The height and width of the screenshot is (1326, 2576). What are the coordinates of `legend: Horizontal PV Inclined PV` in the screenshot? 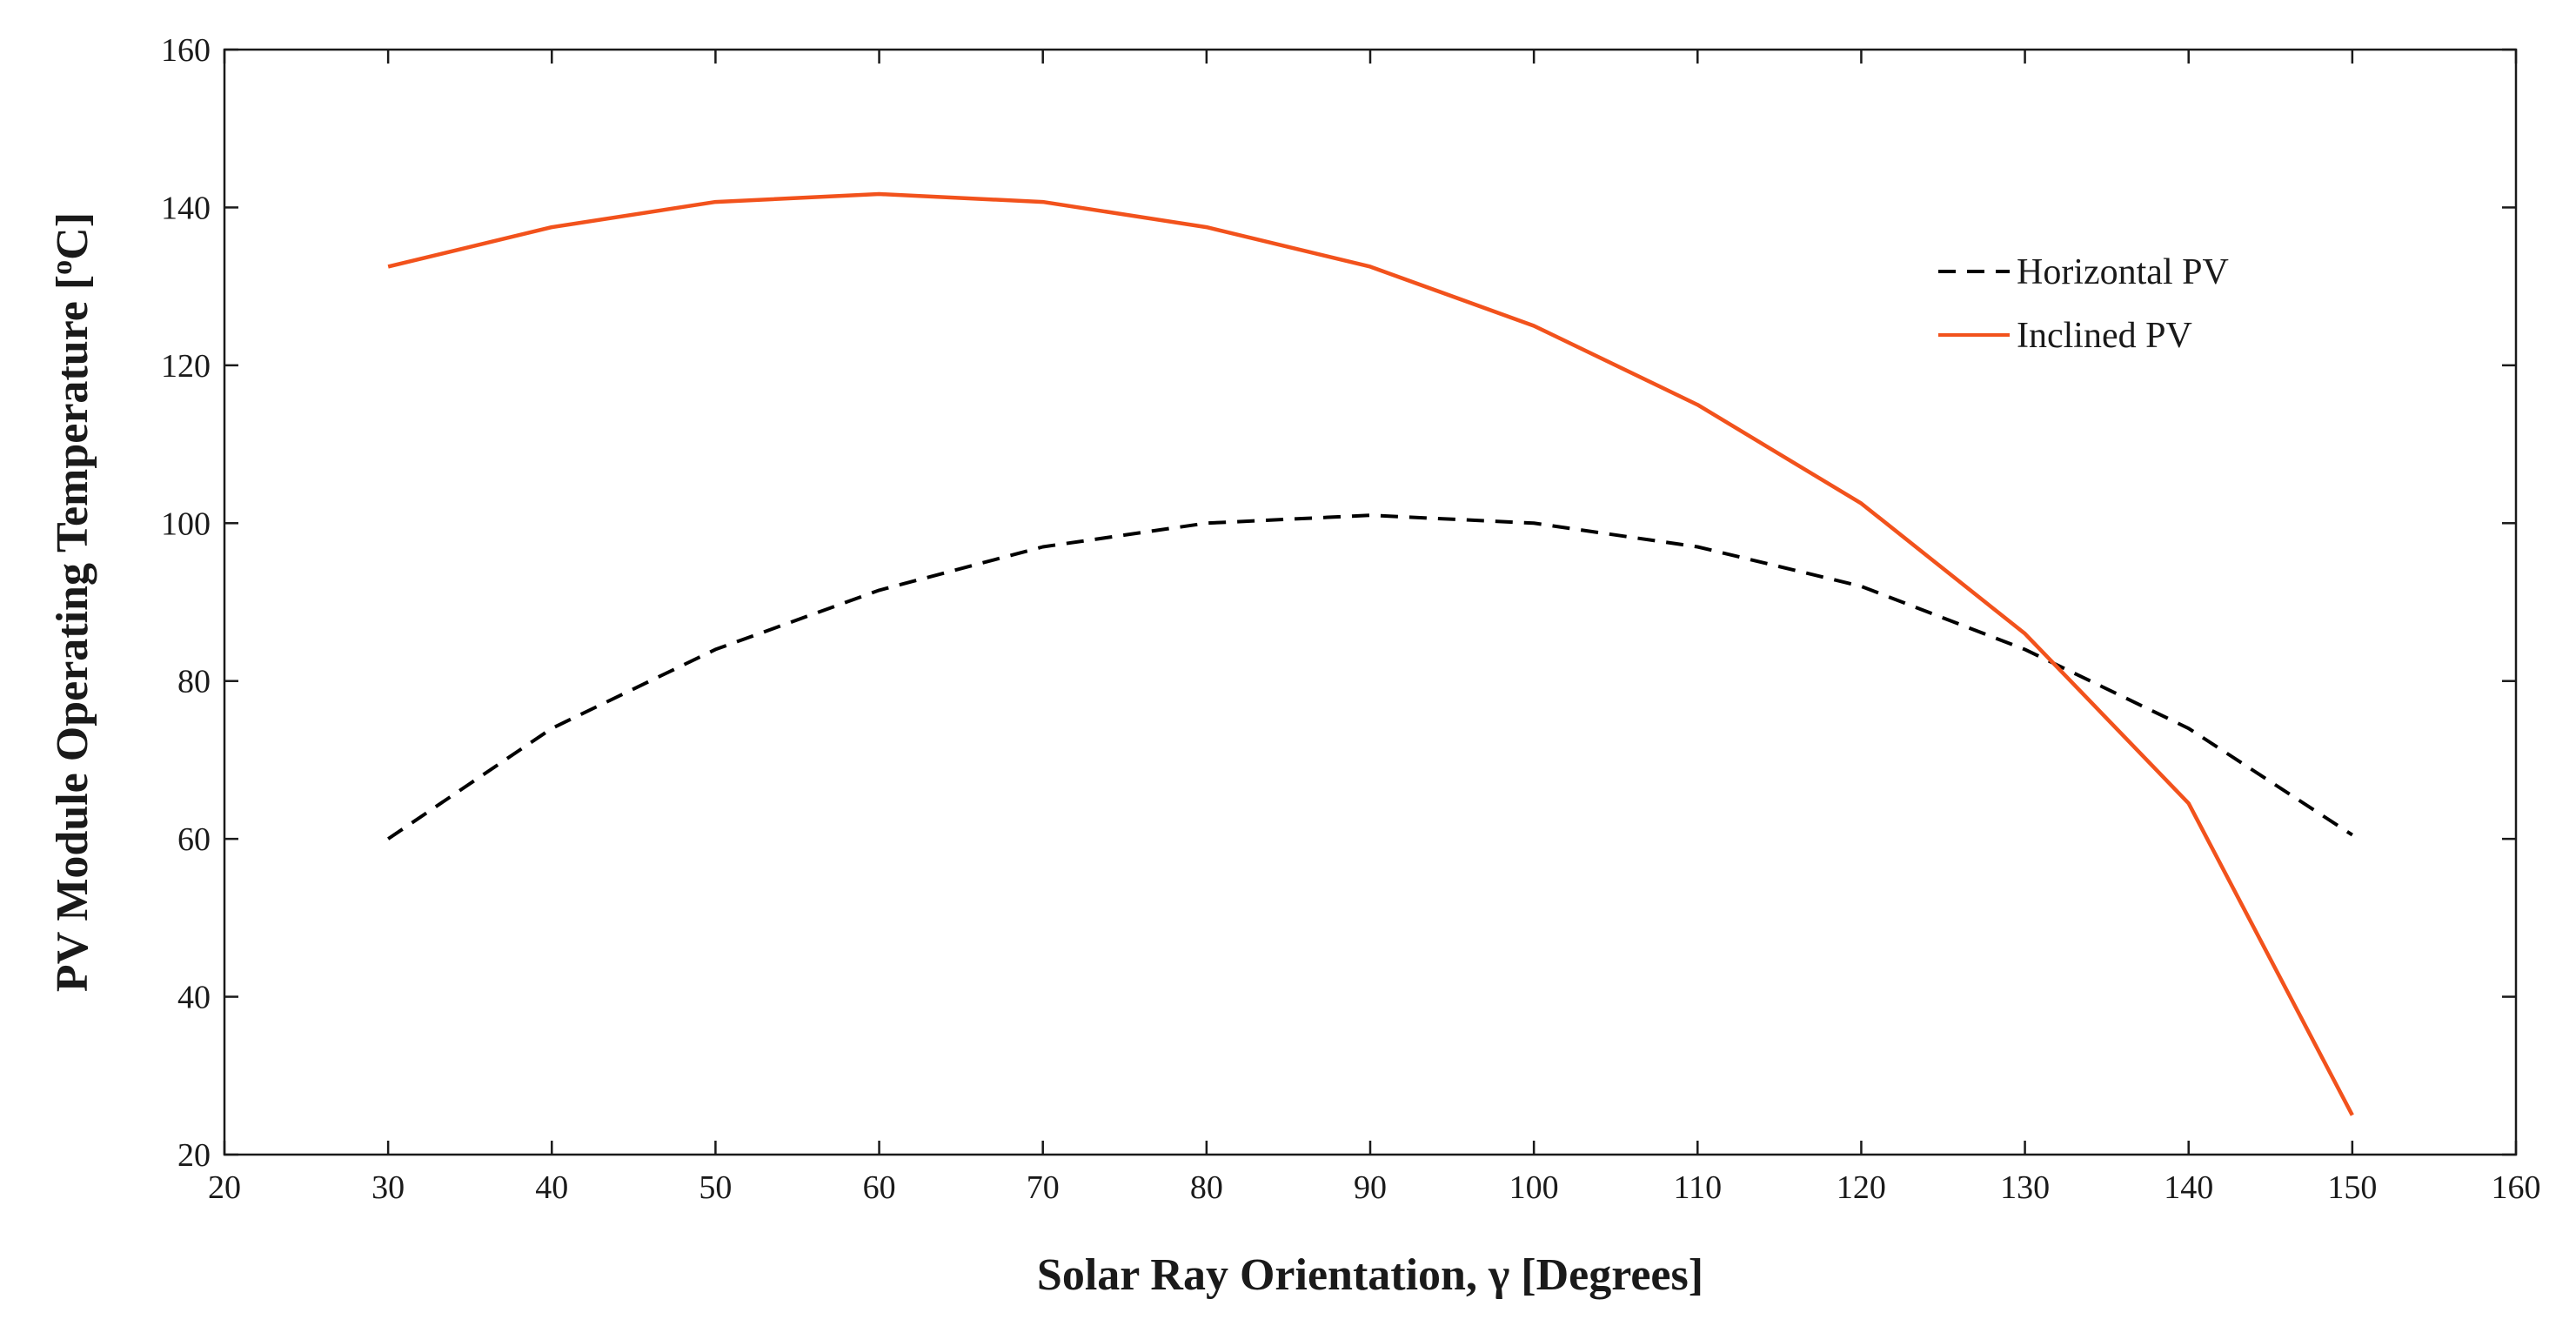 It's located at (2083, 304).